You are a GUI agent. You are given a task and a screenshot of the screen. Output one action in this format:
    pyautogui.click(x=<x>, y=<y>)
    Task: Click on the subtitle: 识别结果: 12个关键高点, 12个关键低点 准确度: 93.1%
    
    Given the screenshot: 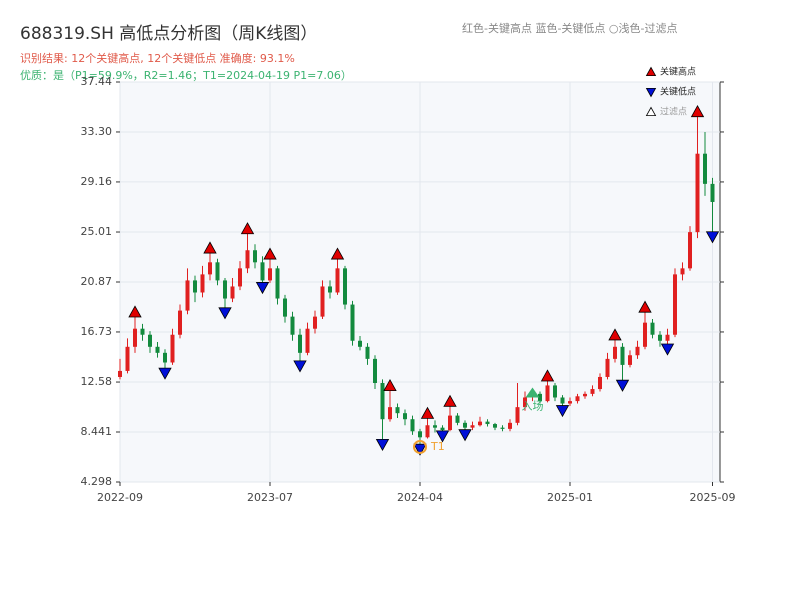 What is the action you would take?
    pyautogui.click(x=157, y=58)
    